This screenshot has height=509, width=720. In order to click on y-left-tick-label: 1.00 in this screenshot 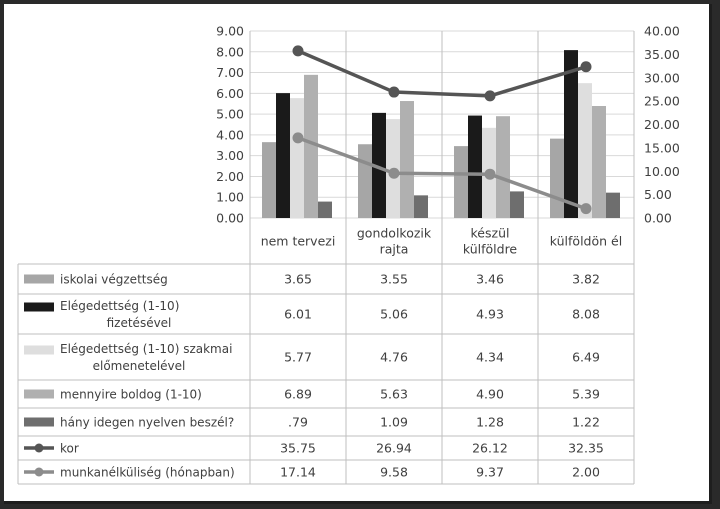, I will do `click(230, 197)`.